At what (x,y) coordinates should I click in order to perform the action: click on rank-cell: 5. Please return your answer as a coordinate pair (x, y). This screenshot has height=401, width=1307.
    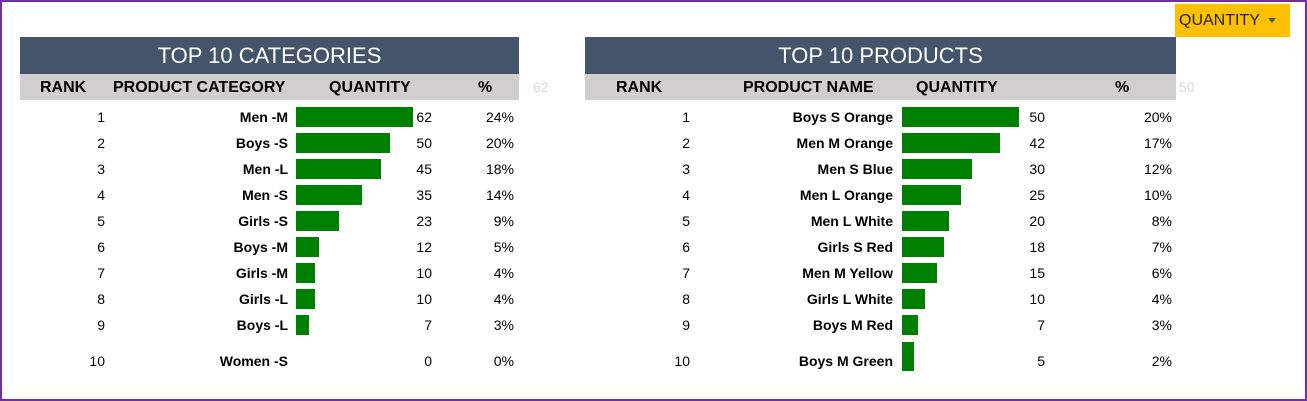
    Looking at the image, I should click on (686, 221).